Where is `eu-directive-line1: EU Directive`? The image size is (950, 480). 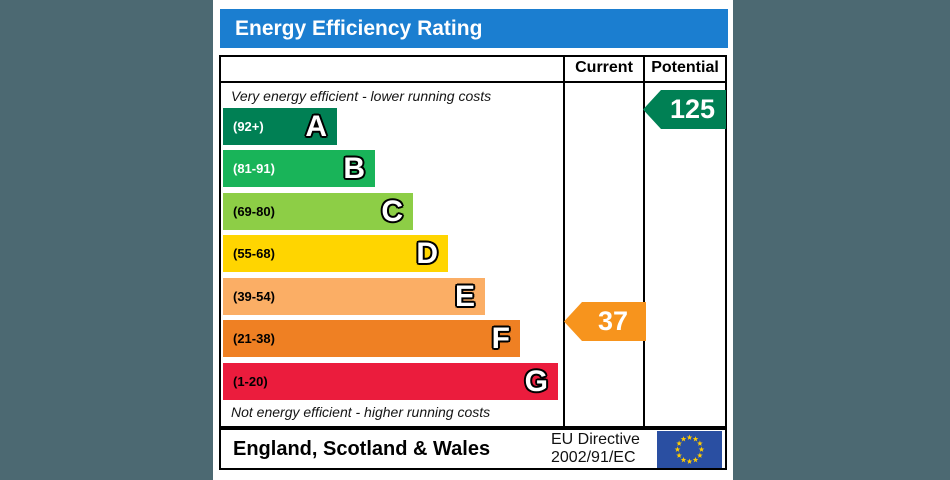
eu-directive-line1: EU Directive is located at coordinates (595, 439).